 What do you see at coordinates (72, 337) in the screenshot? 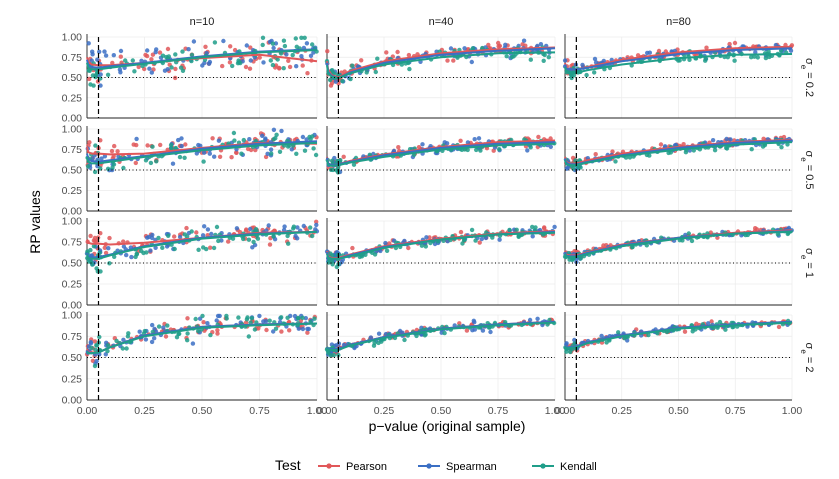
I see `y-tick-label: 0.75` at bounding box center [72, 337].